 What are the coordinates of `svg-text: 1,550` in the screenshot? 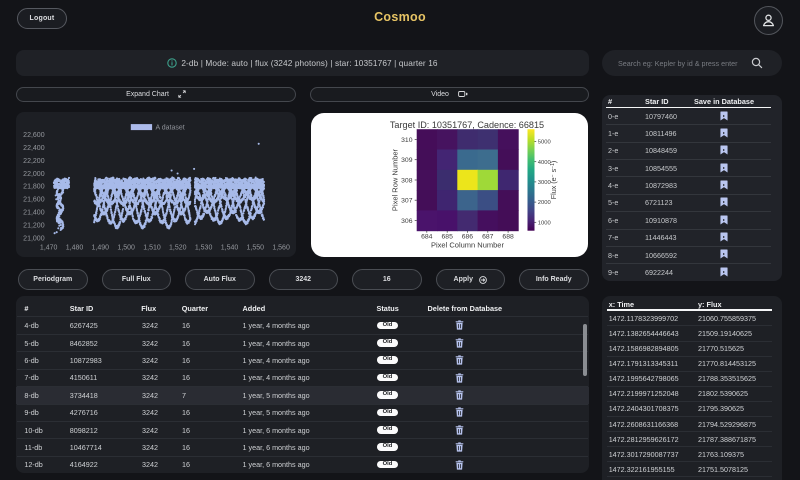 It's located at (256, 248).